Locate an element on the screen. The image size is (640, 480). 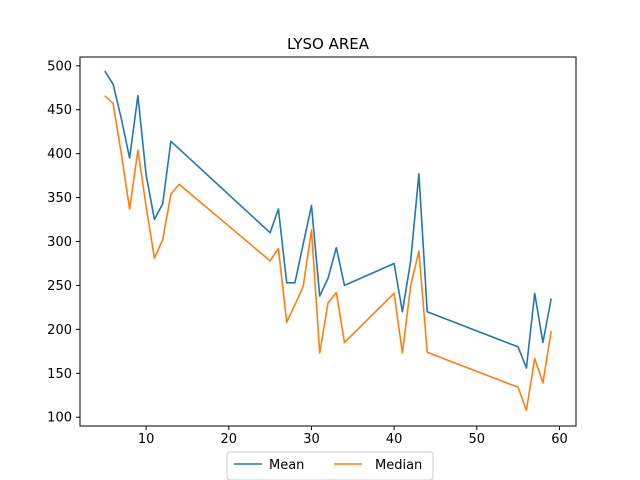
legend-label-median: Median is located at coordinates (398, 465).